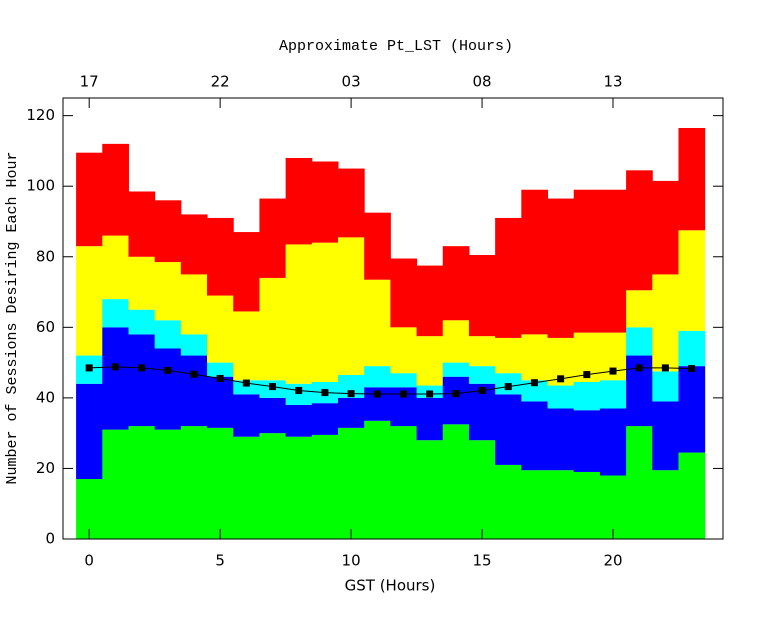 Image resolution: width=766 pixels, height=637 pixels. I want to click on x-axis-title: GST (Hours), so click(390, 586).